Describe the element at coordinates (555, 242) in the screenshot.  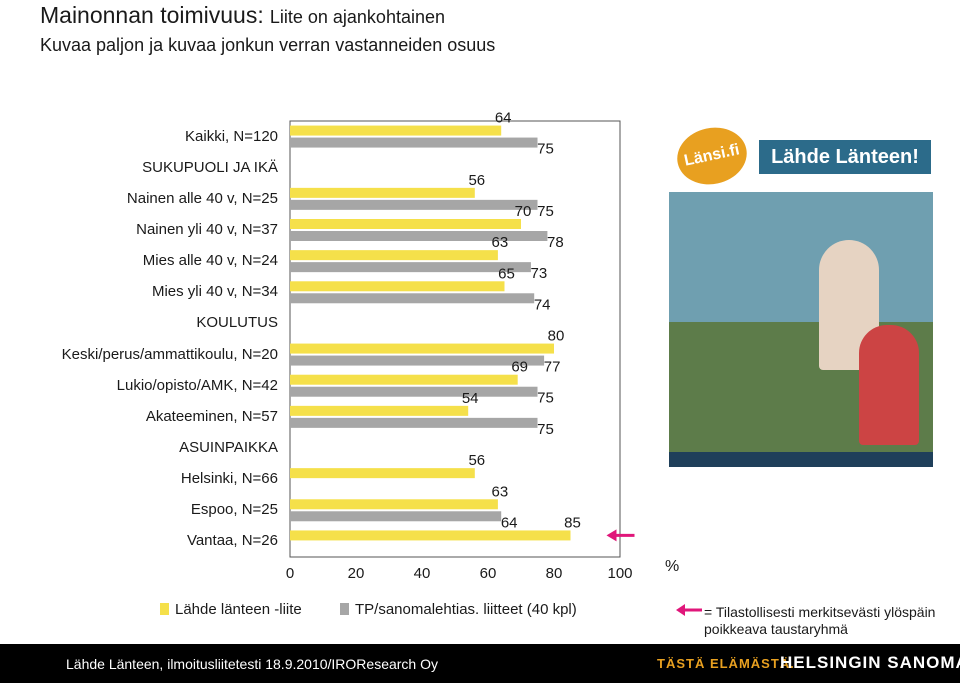
I see `data-label: 78` at that location.